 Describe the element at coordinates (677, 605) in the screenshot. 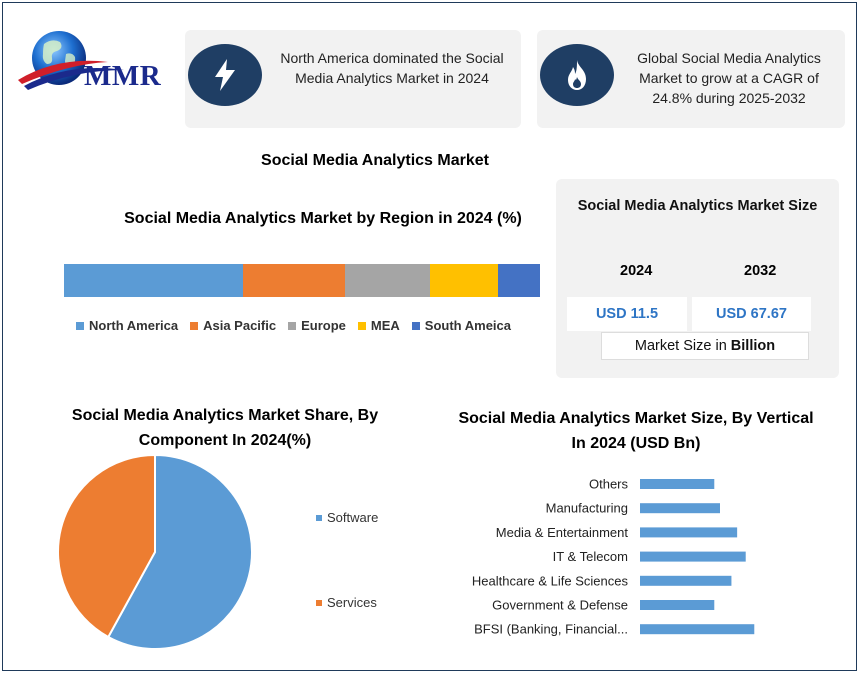

I see `vertical-bar-government-defense` at that location.